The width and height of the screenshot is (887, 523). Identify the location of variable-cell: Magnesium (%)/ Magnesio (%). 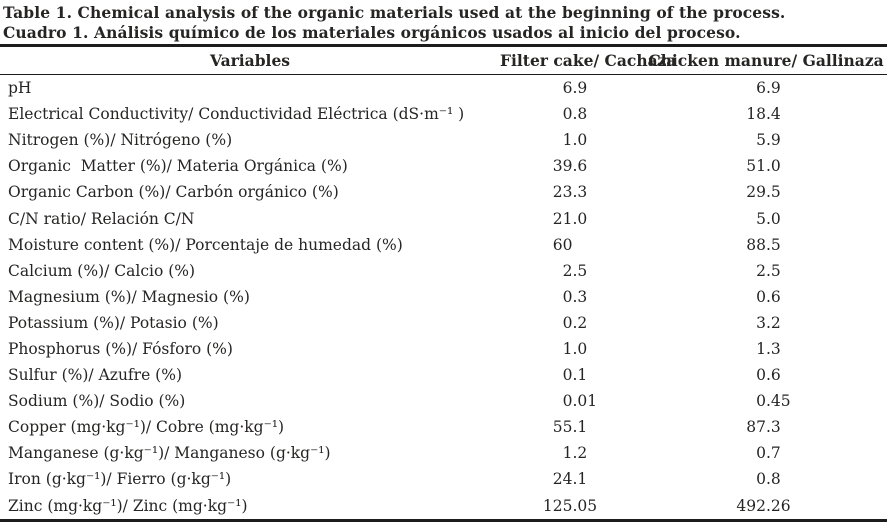
(129, 296).